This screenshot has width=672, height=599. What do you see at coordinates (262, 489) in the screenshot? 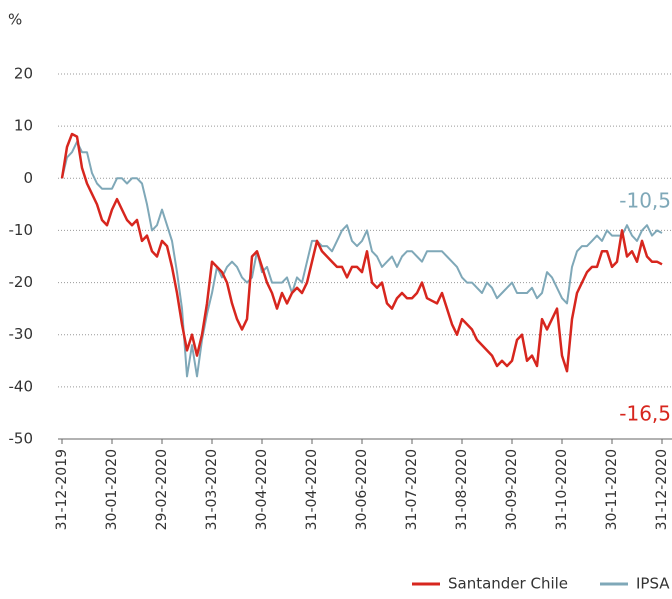
I see `x-tick-label: 30-04-2020` at bounding box center [262, 489].